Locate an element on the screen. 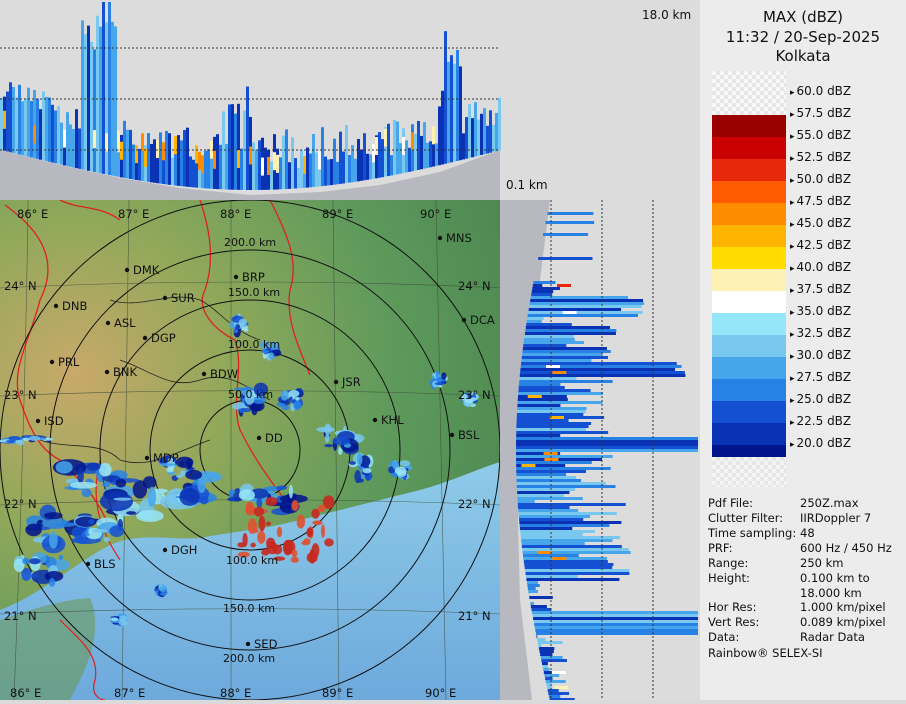 This screenshot has height=704, width=906. city-label: PRL is located at coordinates (69, 362).